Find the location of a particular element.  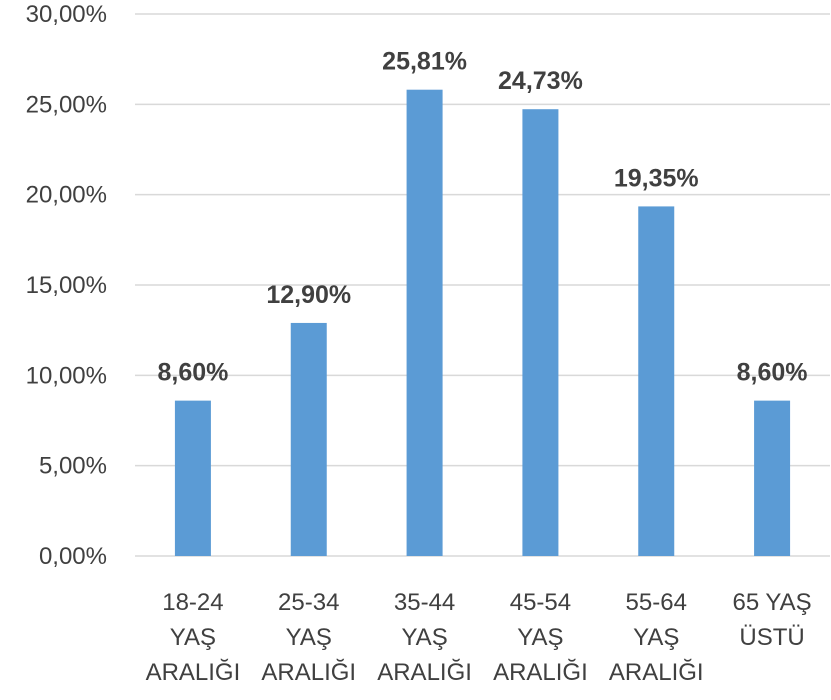

data-label: 24,73% is located at coordinates (540, 81).